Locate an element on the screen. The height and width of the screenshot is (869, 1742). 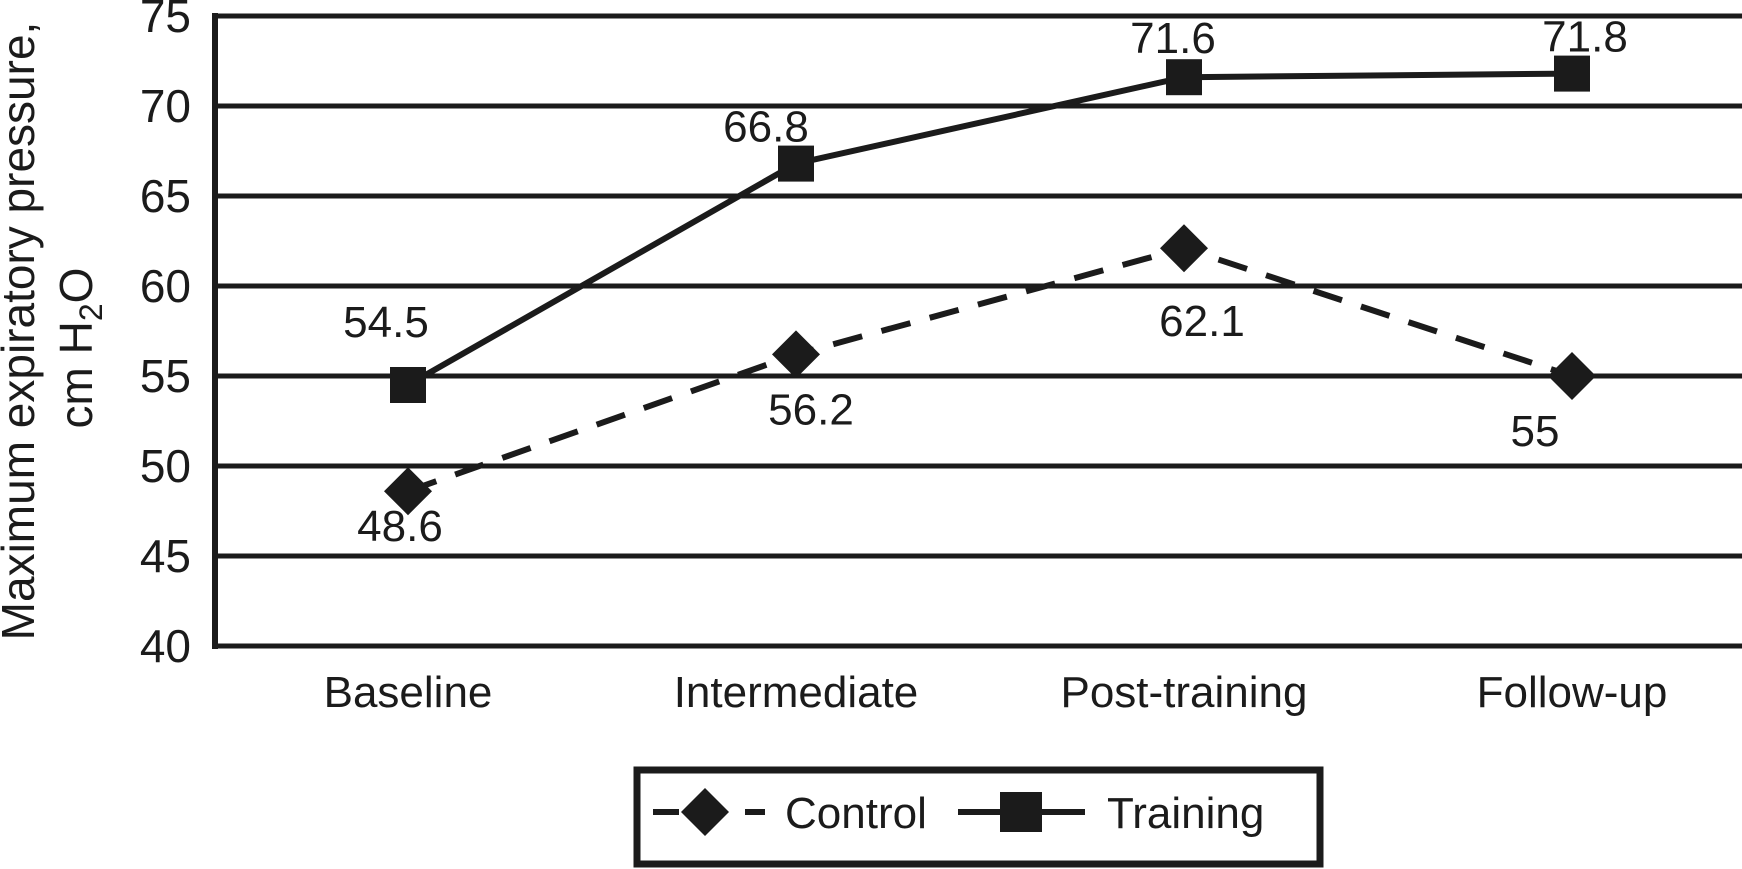
y-axis-title-unit-suffix: O is located at coordinates (76, 286).